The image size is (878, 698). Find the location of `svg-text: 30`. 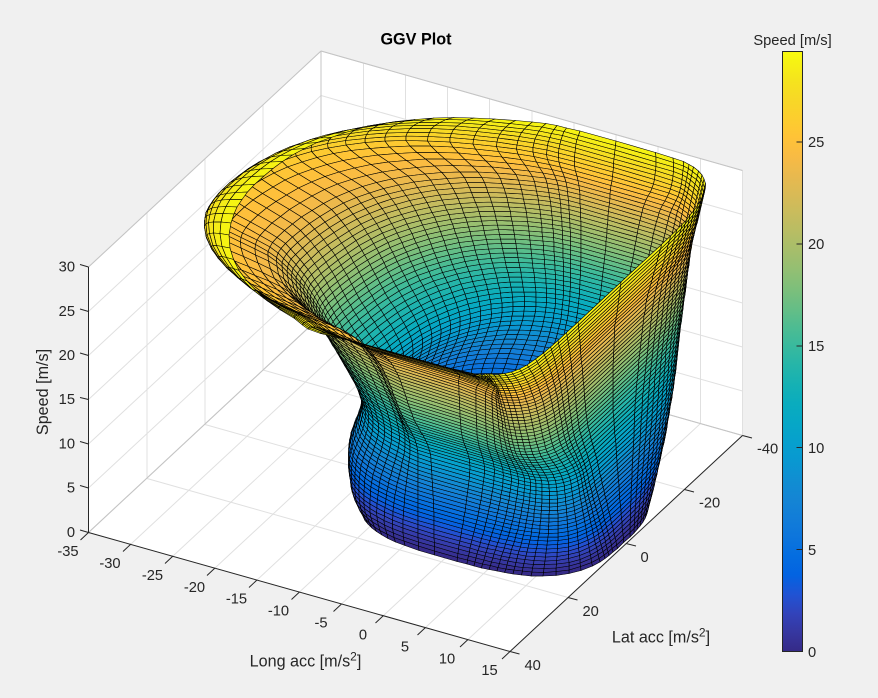

svg-text: 30 is located at coordinates (67, 268).